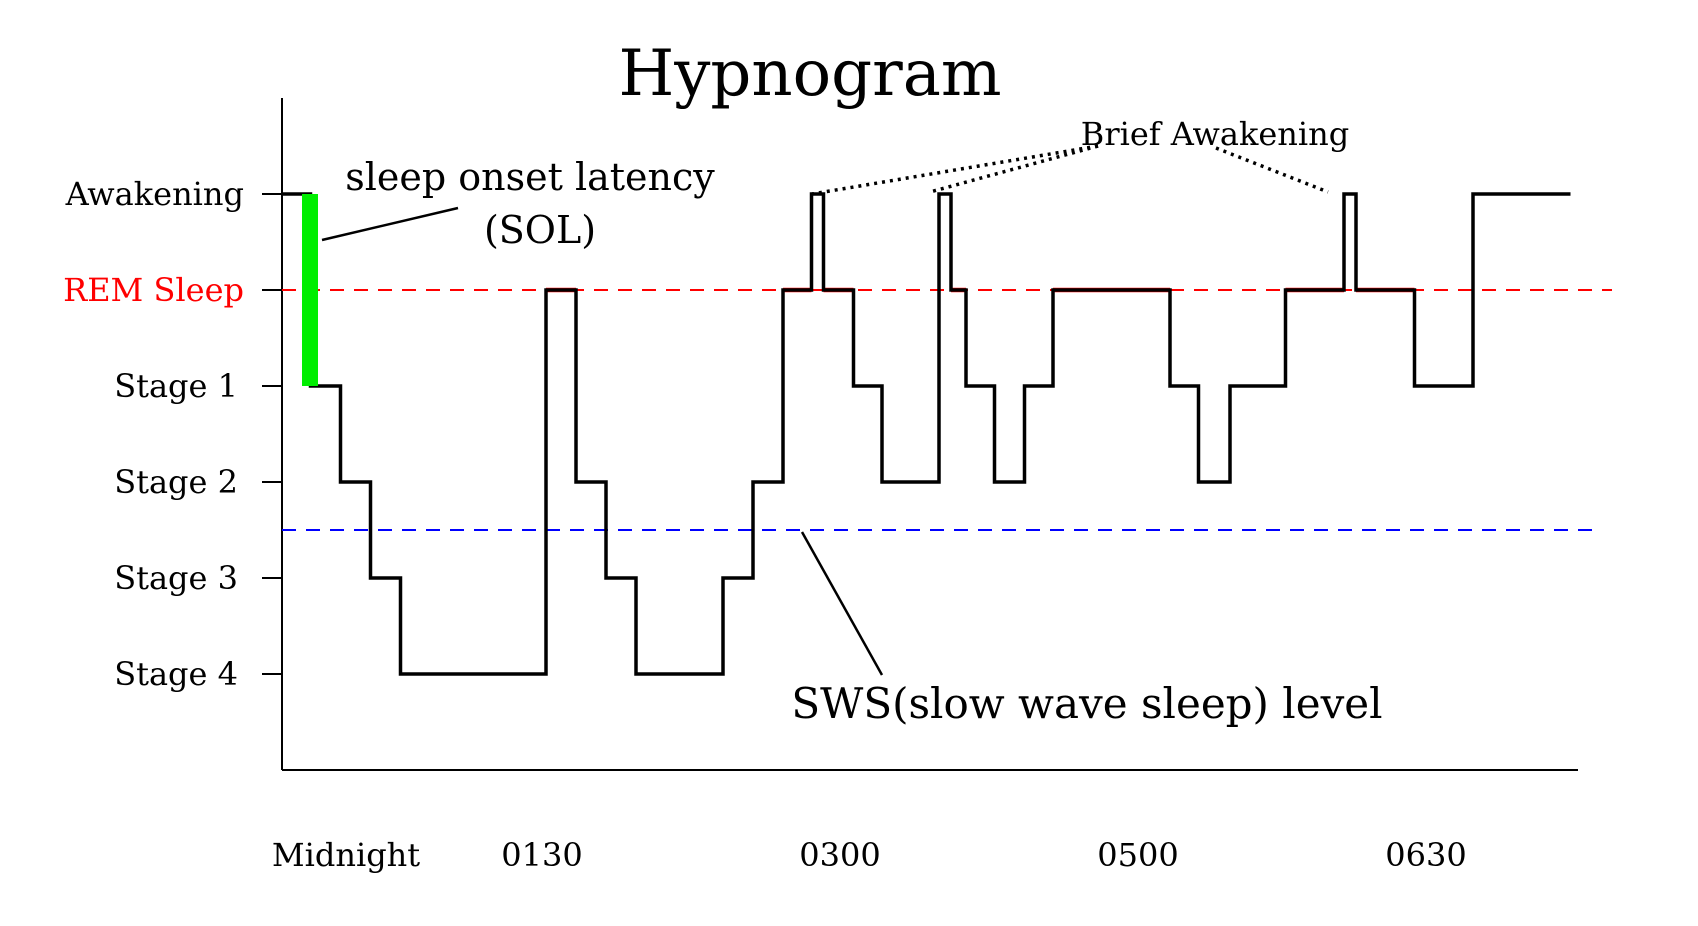 The width and height of the screenshot is (1698, 926). I want to click on sol-pointer, so click(390, 224).